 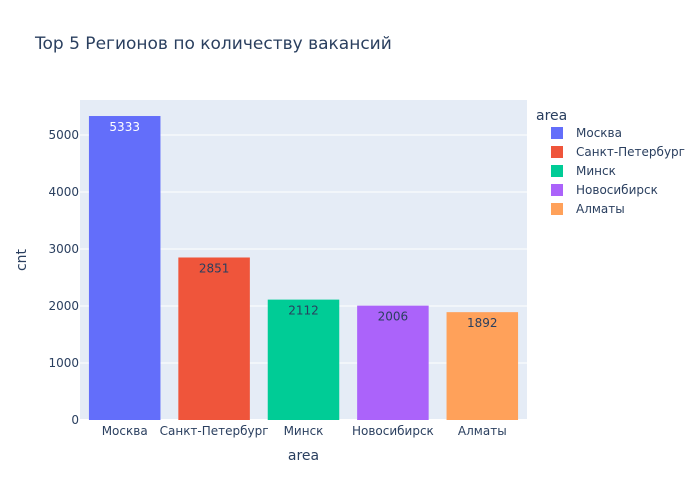 I want to click on y-axis-title: cnt, so click(x=22, y=259).